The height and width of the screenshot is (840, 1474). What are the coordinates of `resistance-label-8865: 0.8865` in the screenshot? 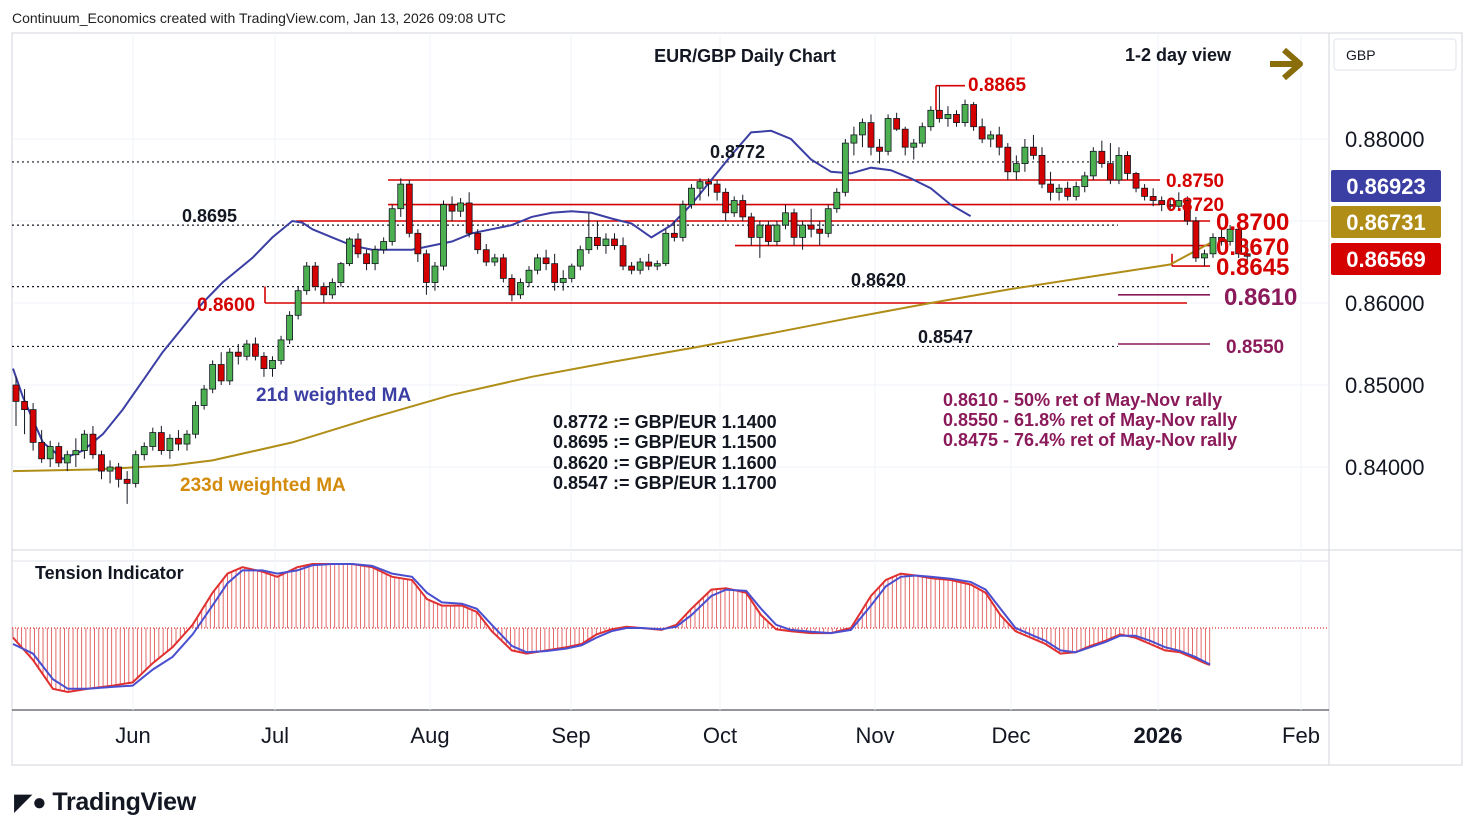 It's located at (997, 85).